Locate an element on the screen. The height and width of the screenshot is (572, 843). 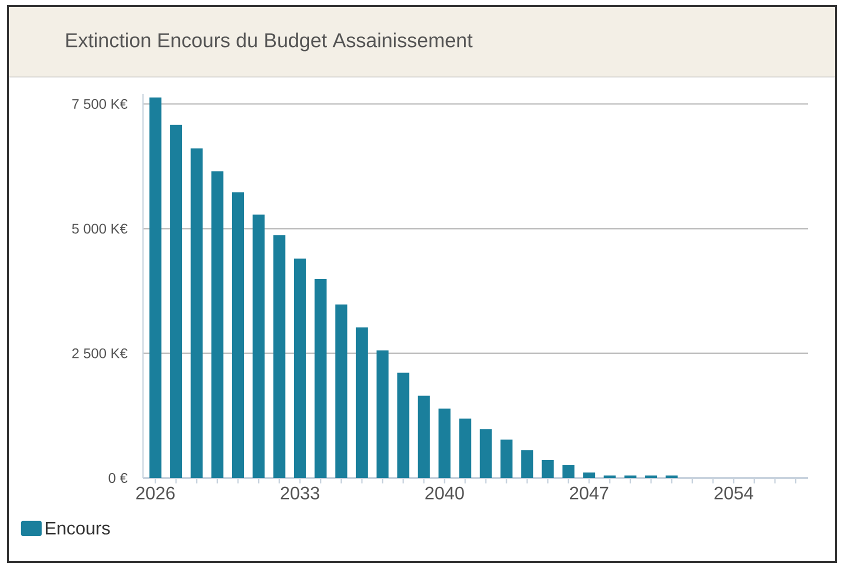
x-tick-label: 2040 is located at coordinates (444, 493).